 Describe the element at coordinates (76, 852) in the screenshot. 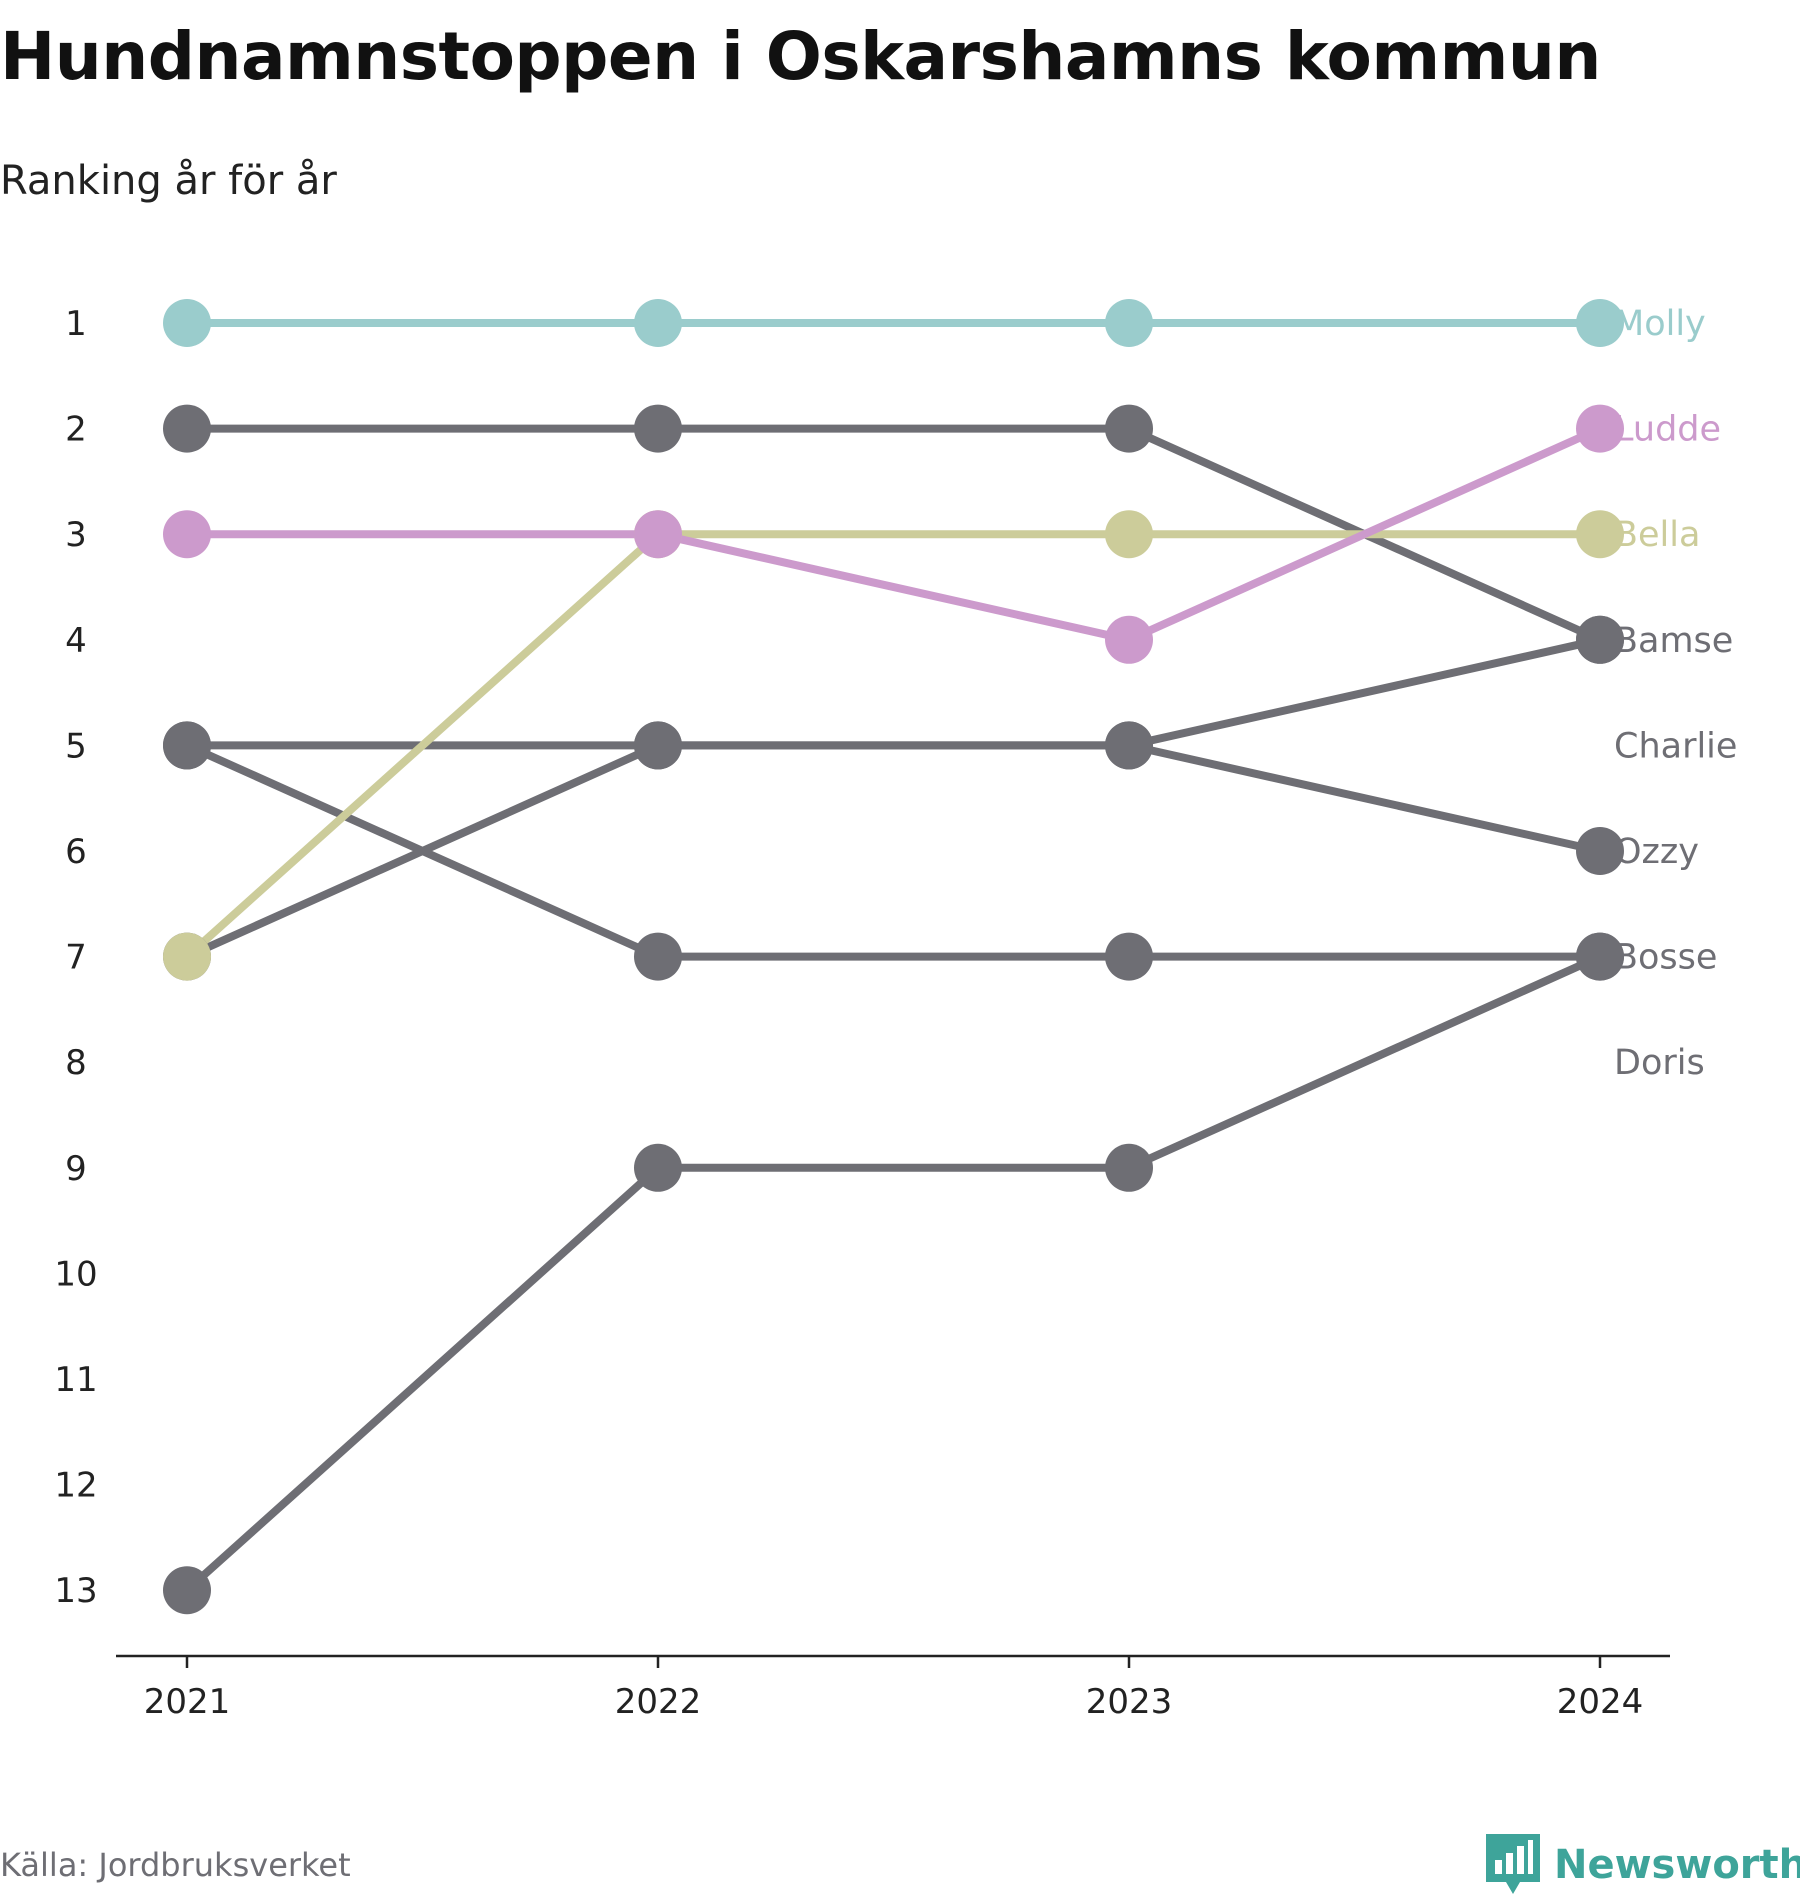

I see `y-tick-label: 6` at that location.